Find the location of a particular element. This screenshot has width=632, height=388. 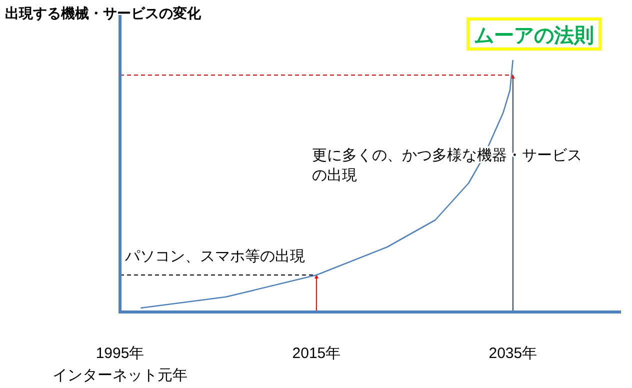

chart-title: ムーアの法則 is located at coordinates (534, 36).